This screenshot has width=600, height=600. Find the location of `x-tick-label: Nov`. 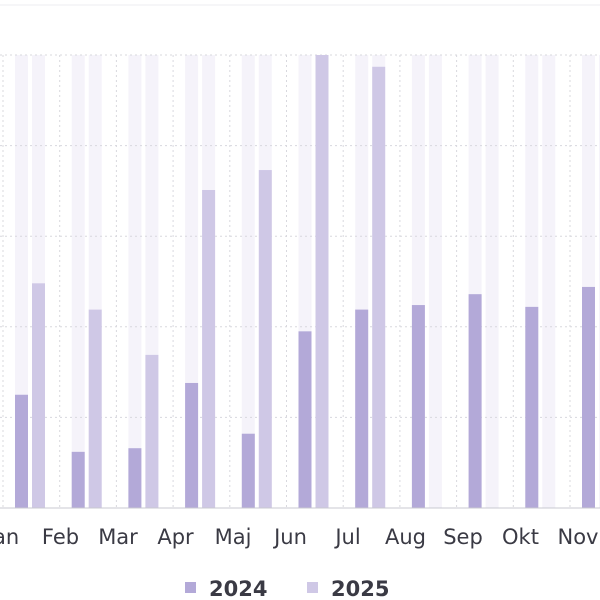

x-tick-label: Nov is located at coordinates (578, 537).